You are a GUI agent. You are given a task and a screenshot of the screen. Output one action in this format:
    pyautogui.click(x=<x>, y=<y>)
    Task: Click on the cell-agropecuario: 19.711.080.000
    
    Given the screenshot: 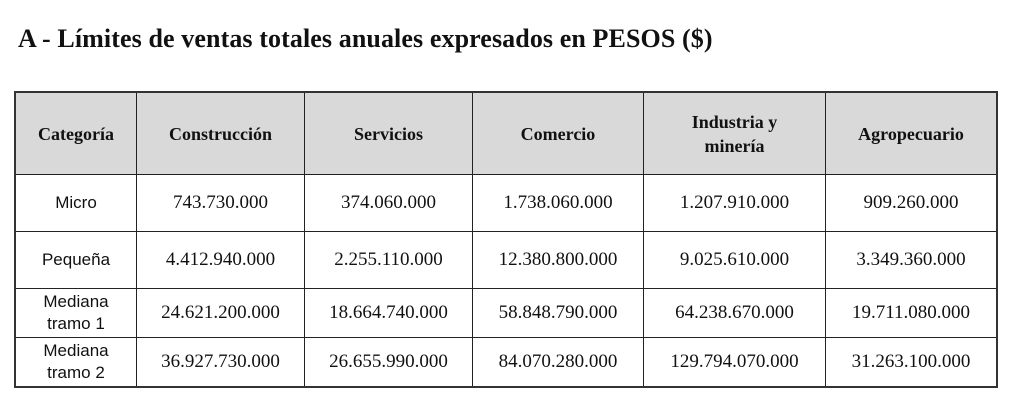 What is the action you would take?
    pyautogui.click(x=911, y=313)
    